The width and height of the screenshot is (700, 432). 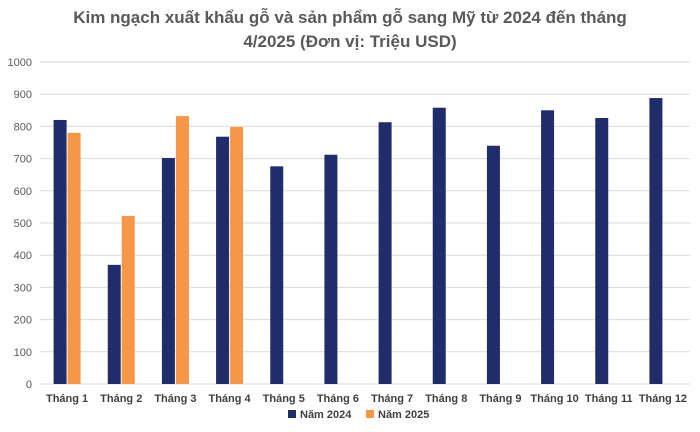 I want to click on y-tick-label-700: 700, so click(x=23, y=160).